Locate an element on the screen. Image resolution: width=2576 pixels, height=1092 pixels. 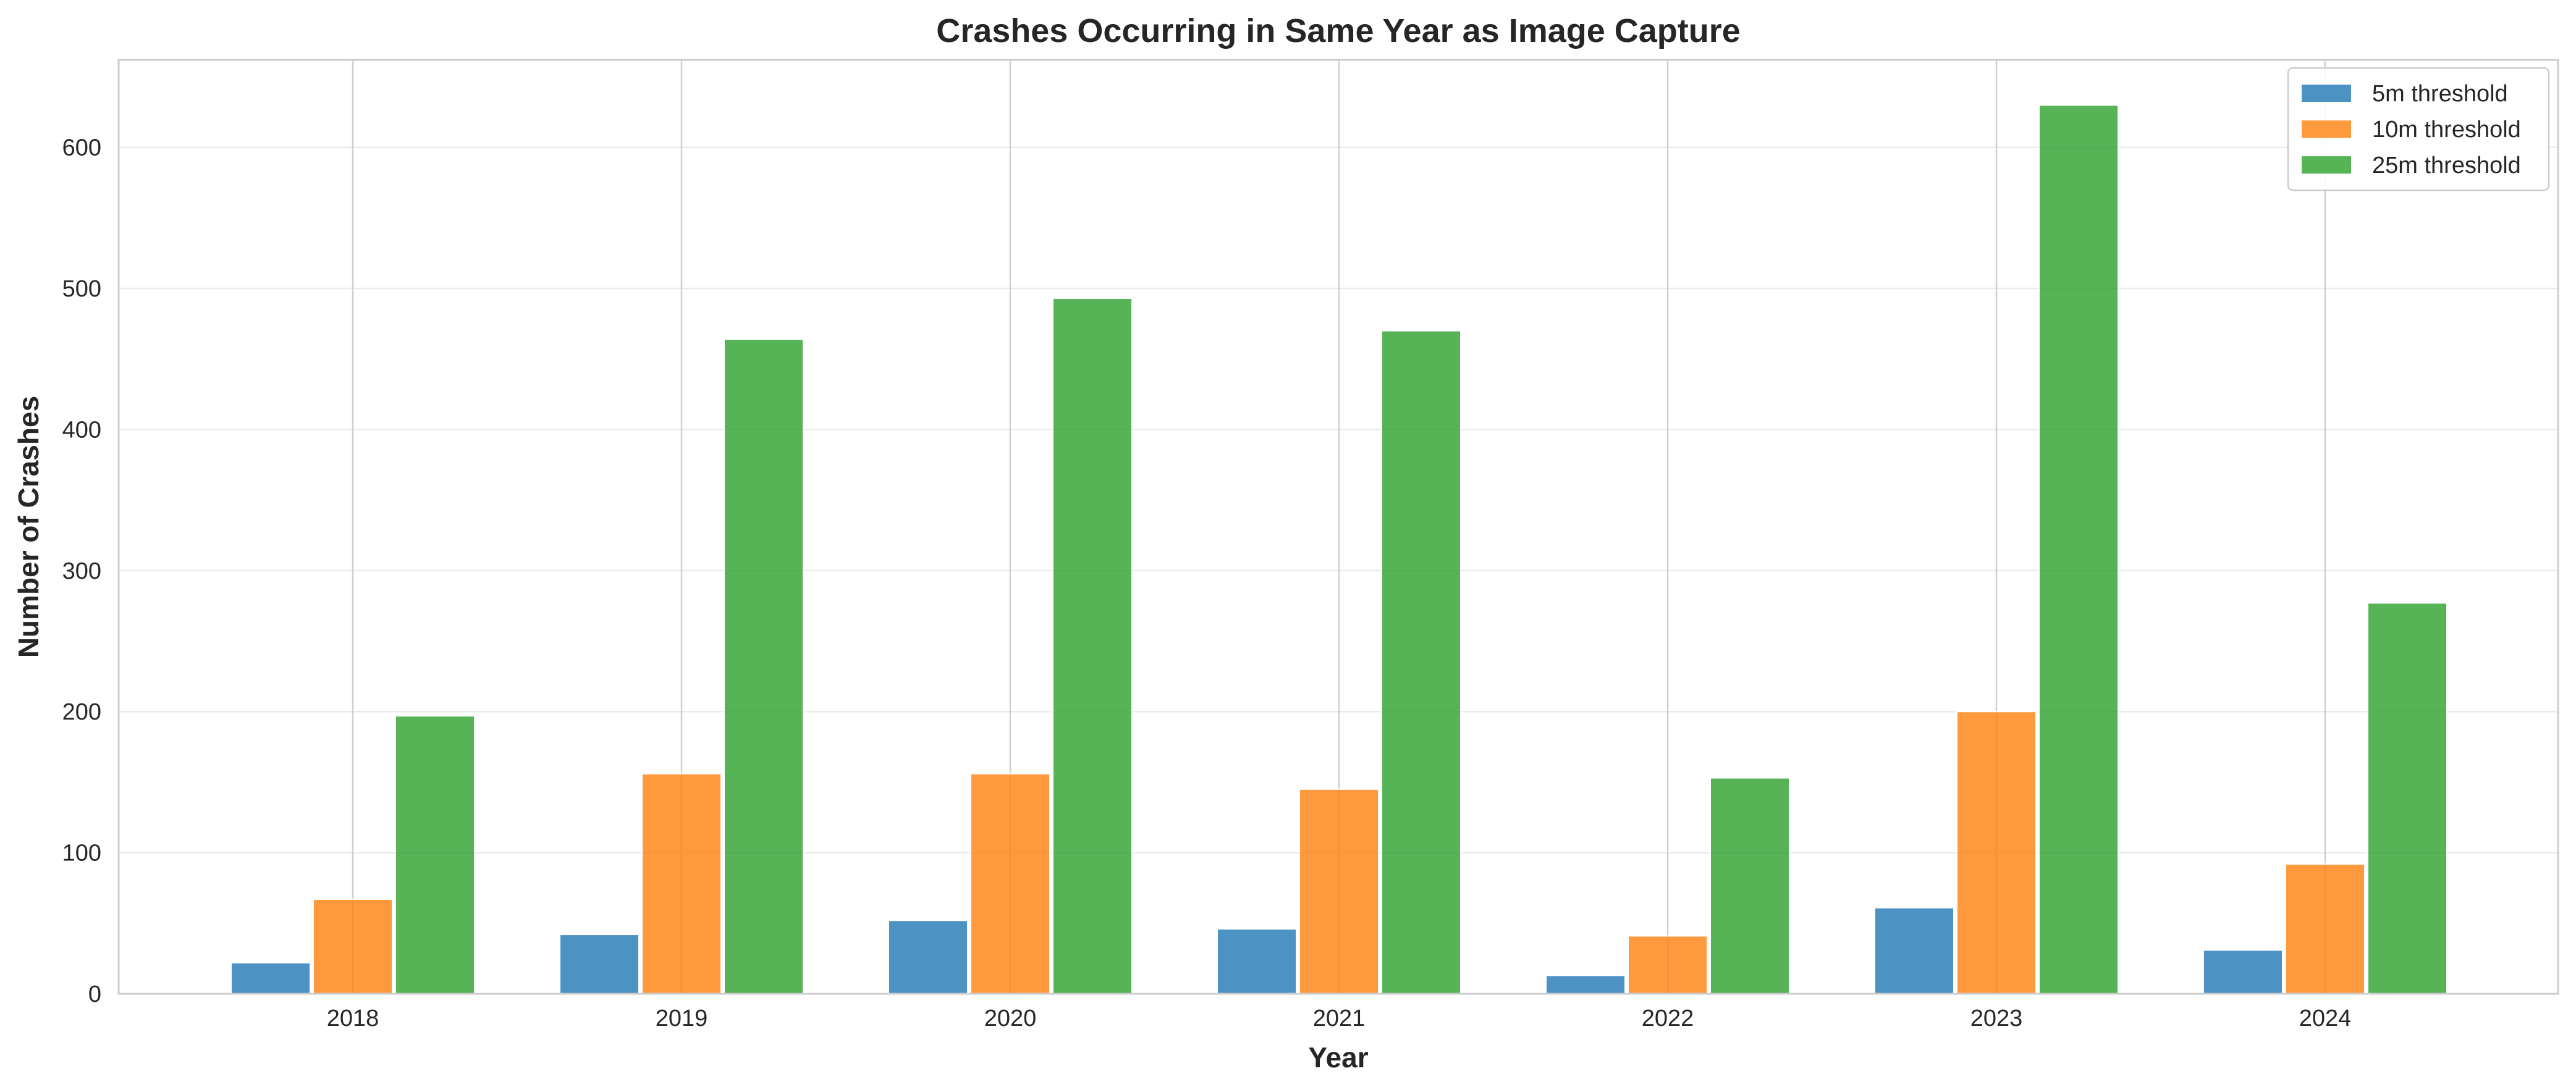
y-tick-label: 600 is located at coordinates (81, 148).